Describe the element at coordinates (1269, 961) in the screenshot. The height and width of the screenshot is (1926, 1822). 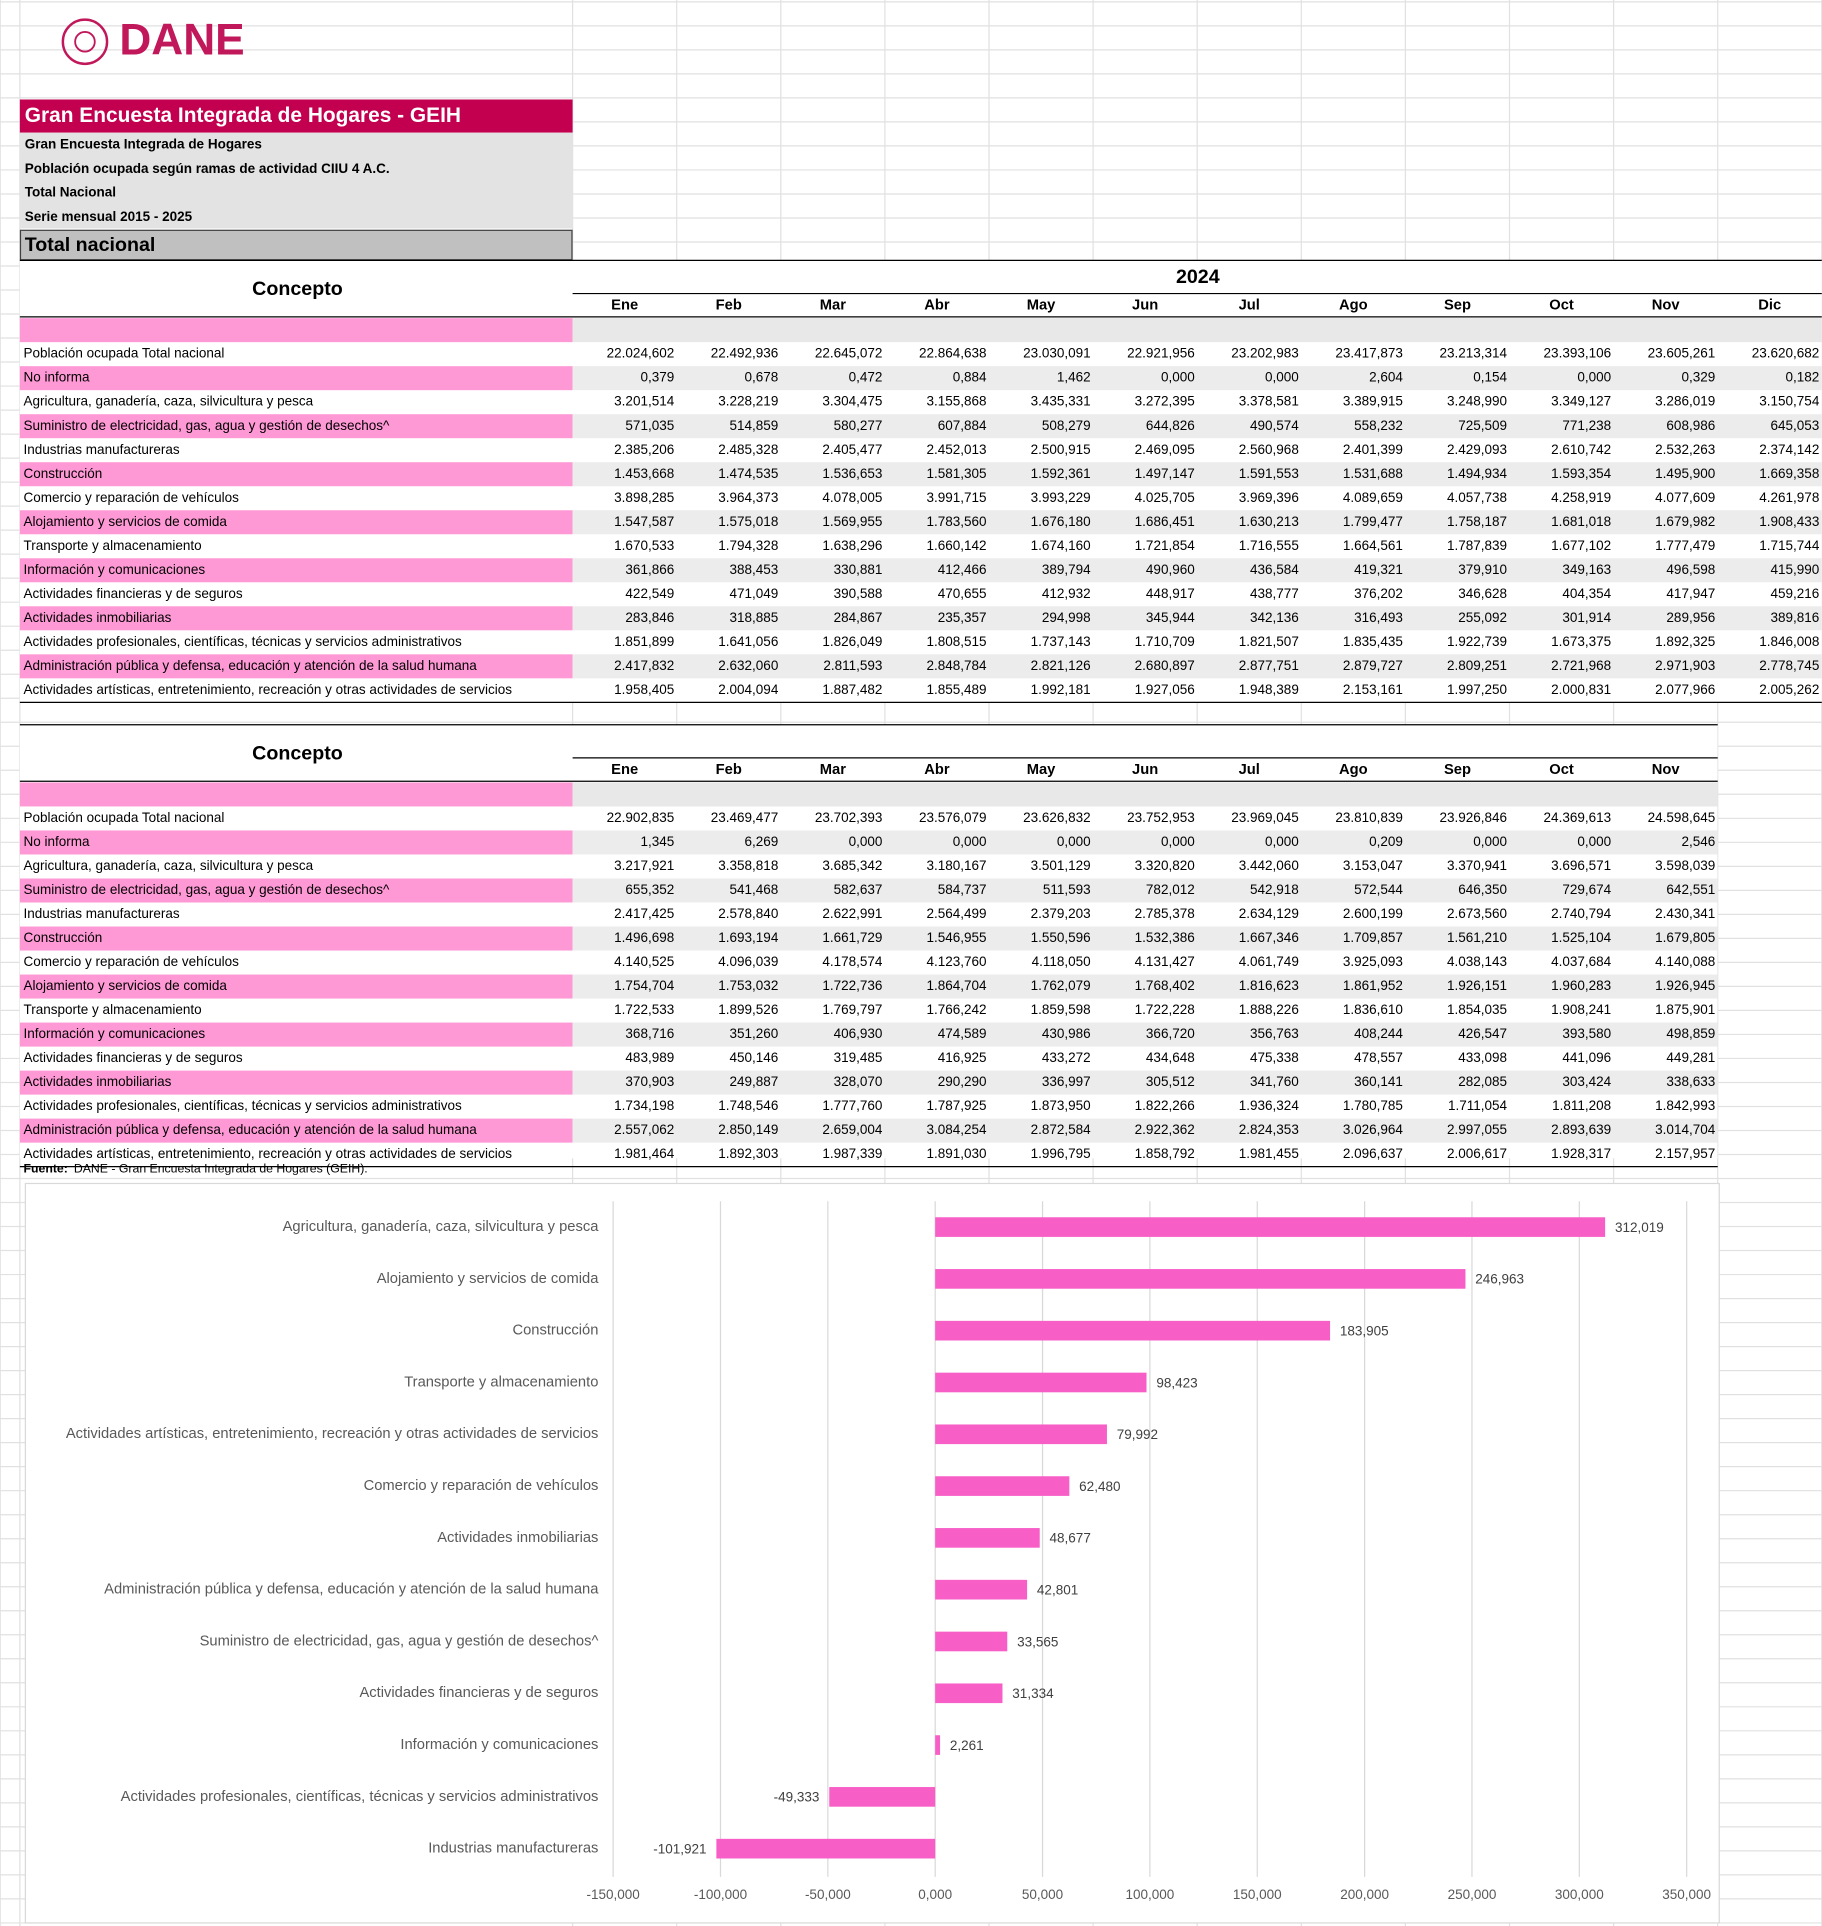
I see `cell-value: 4.061,749` at that location.